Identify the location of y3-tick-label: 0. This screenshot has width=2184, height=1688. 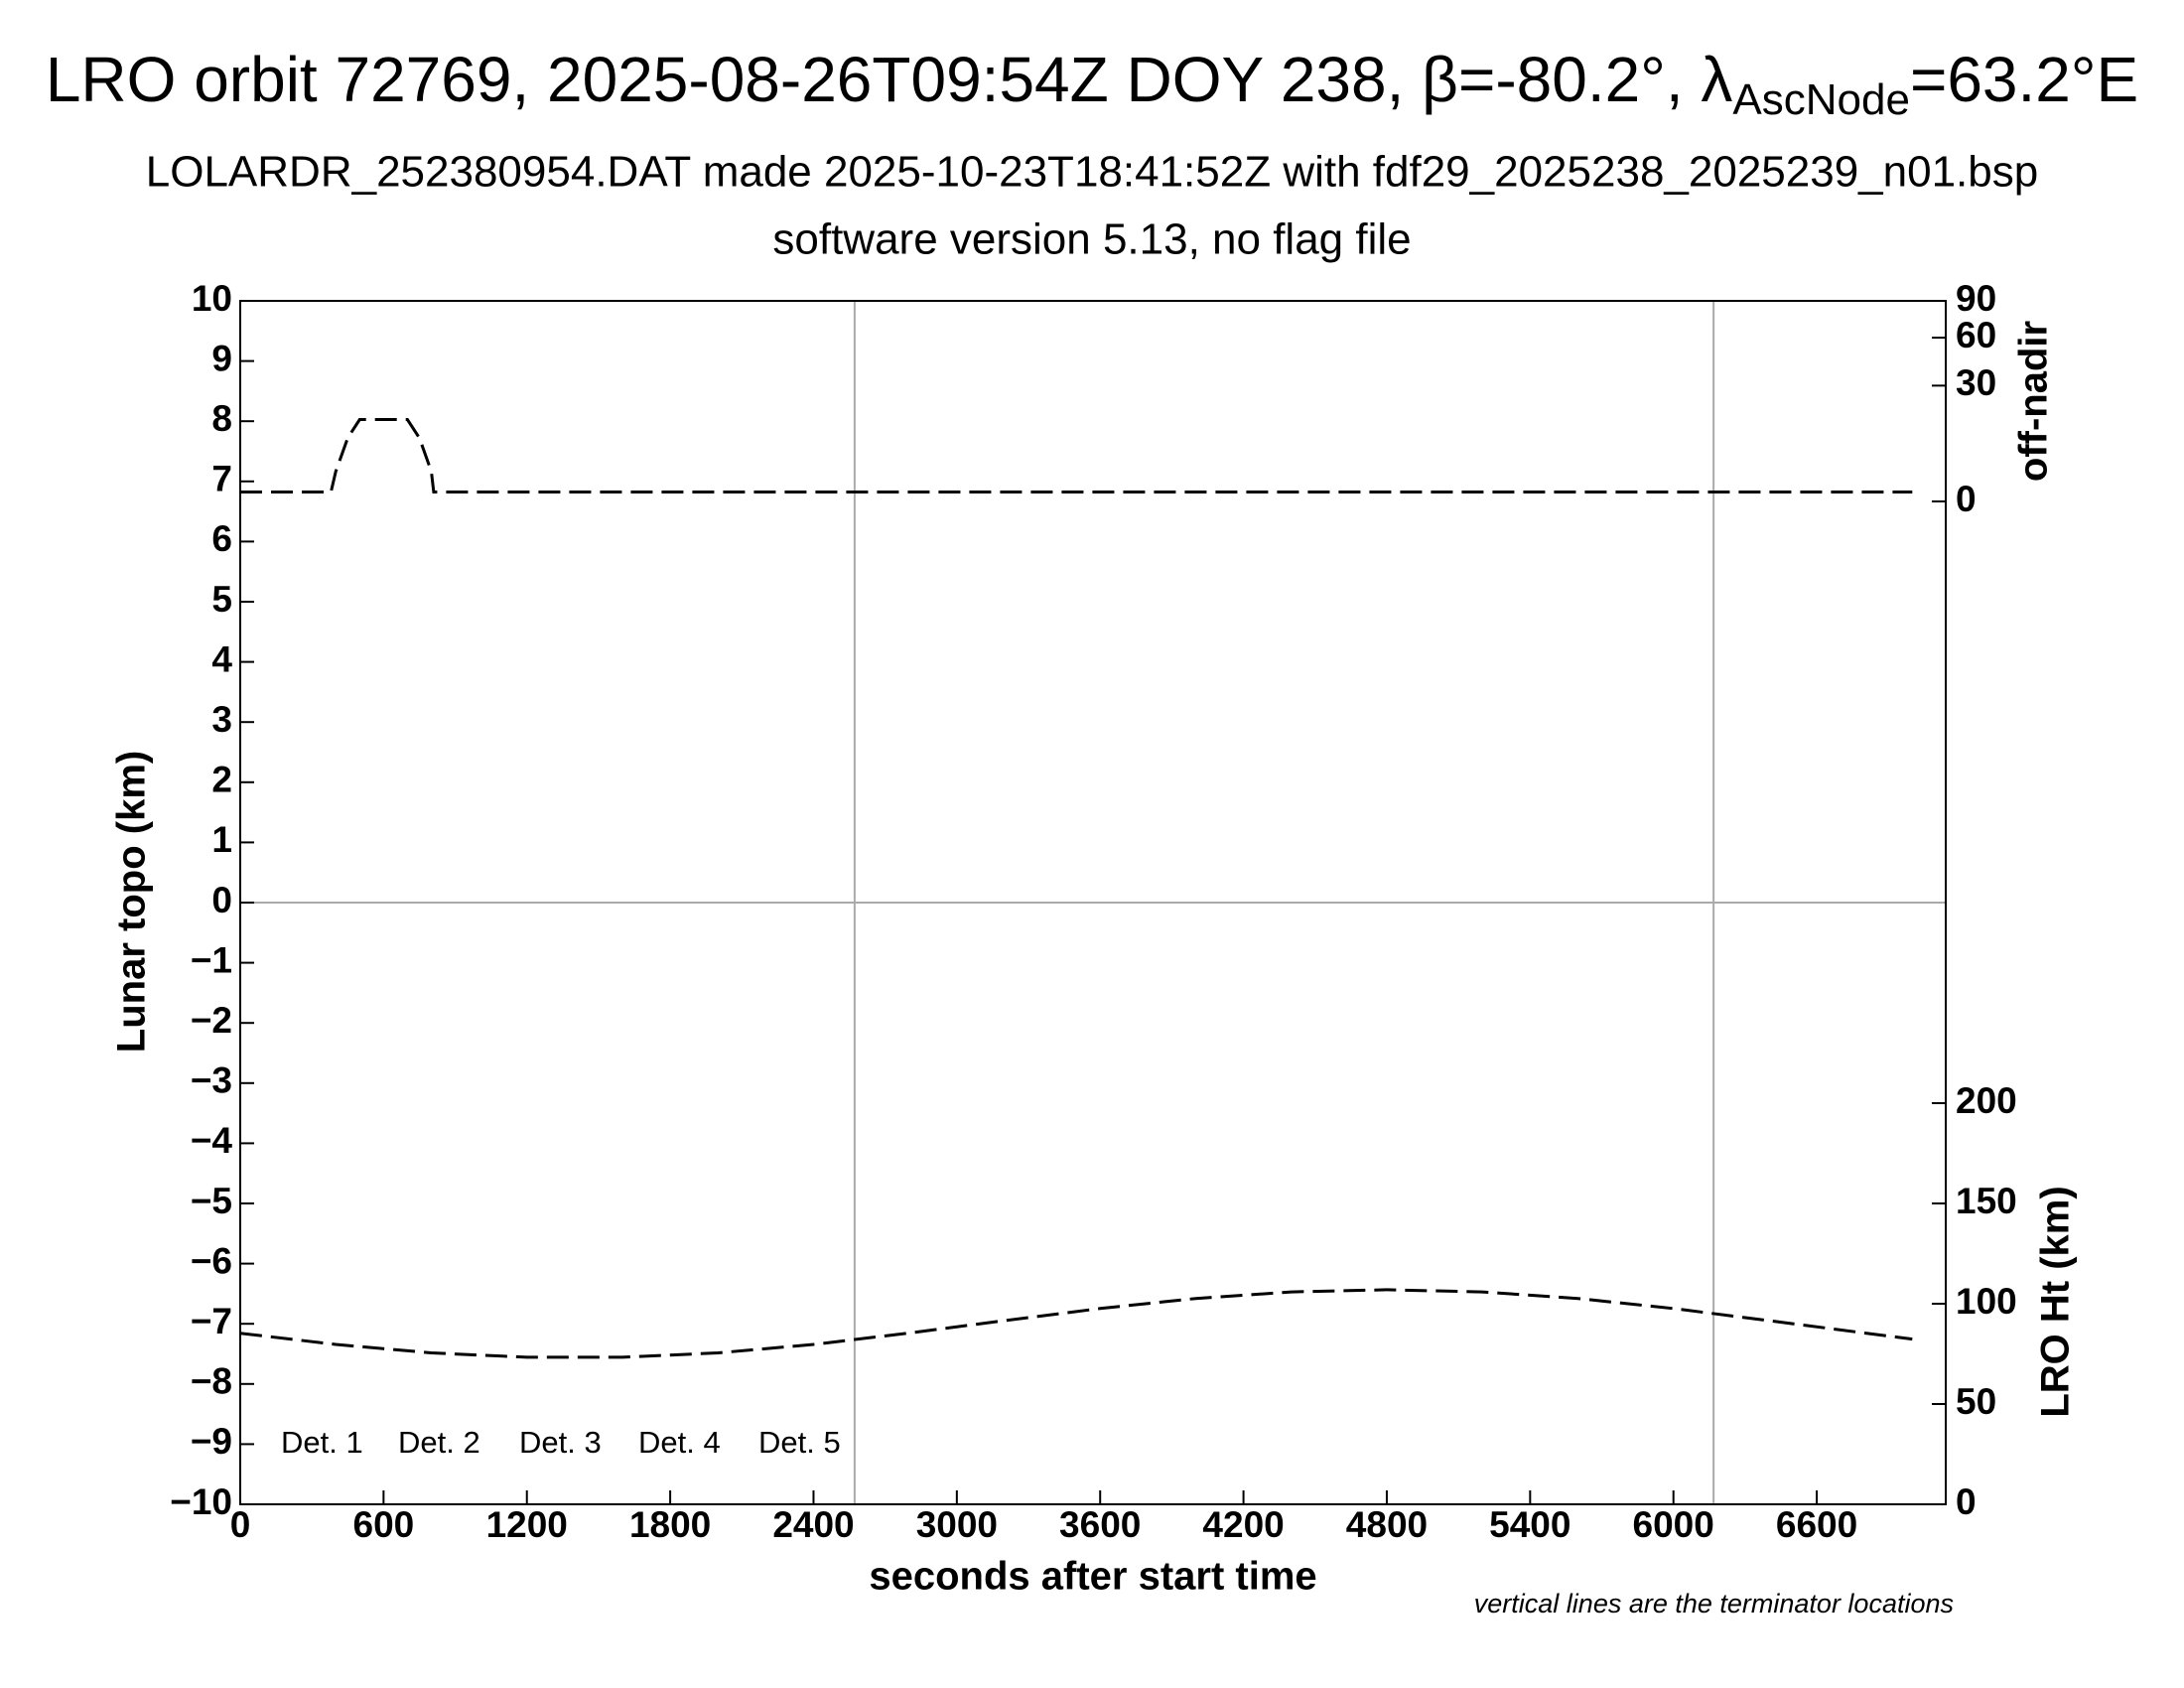
(1966, 499).